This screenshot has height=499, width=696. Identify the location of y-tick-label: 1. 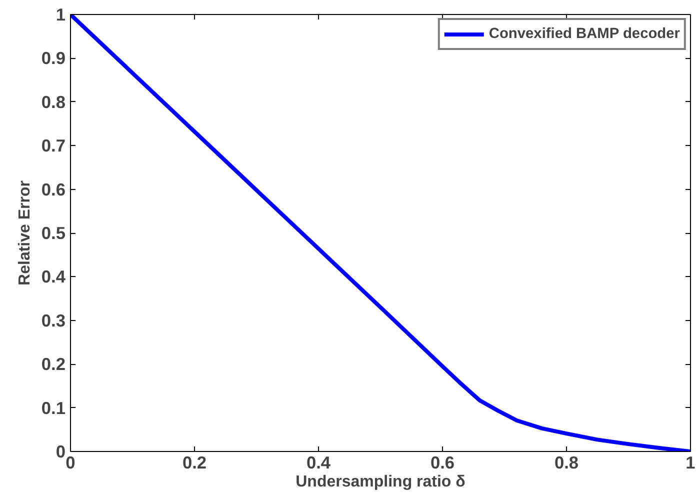
(61, 14).